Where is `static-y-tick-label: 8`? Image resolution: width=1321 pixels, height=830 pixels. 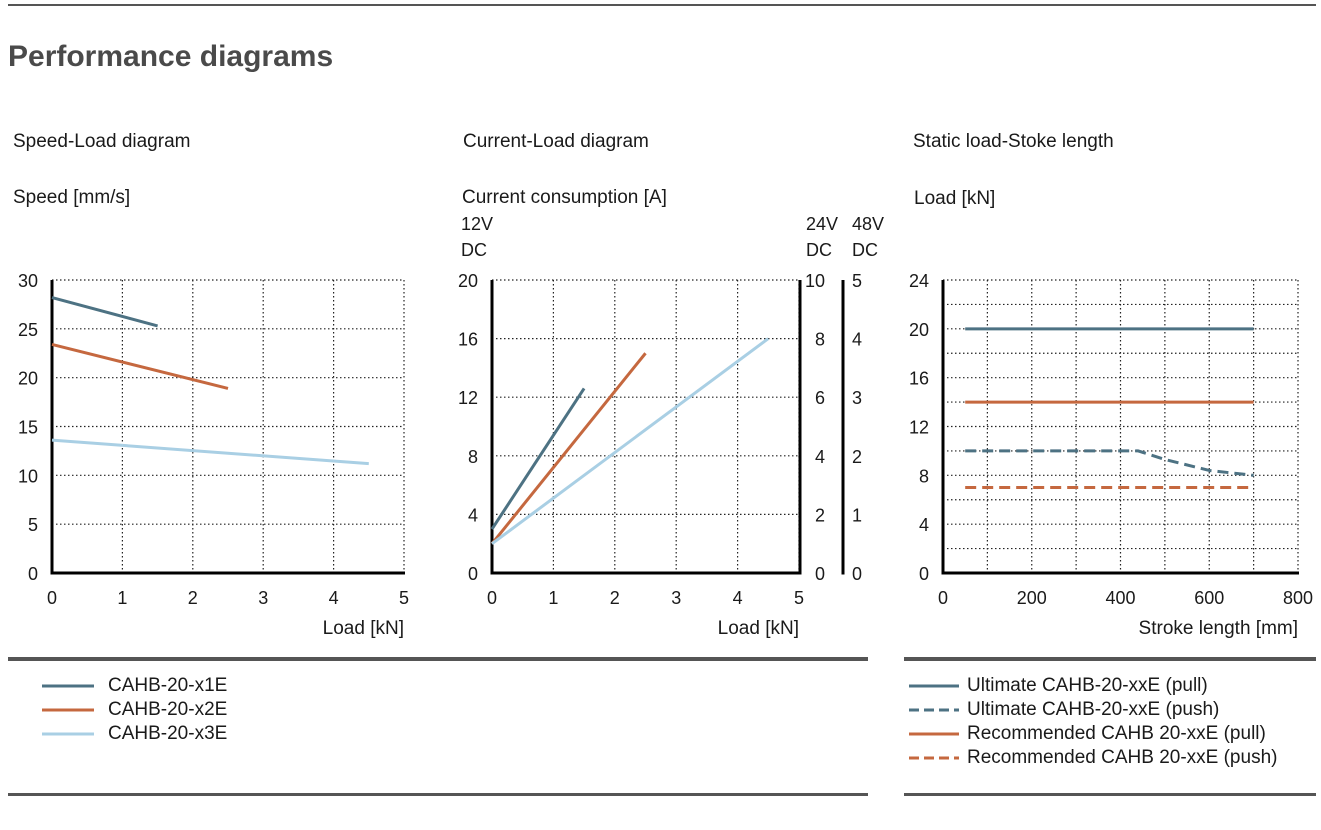
static-y-tick-label: 8 is located at coordinates (924, 476).